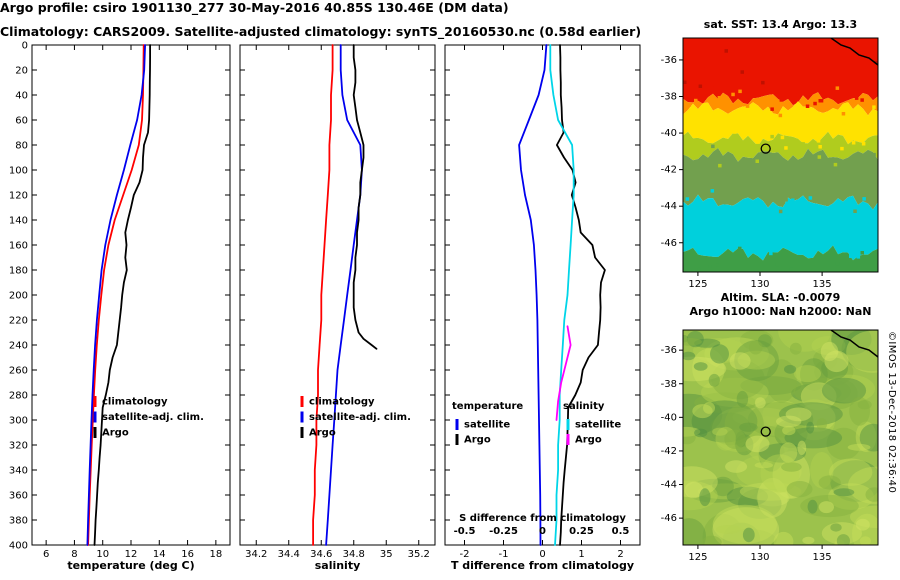 The width and height of the screenshot is (900, 580). What do you see at coordinates (542, 565) in the screenshot?
I see `t-difference-axis-label: T difference from climatology` at bounding box center [542, 565].